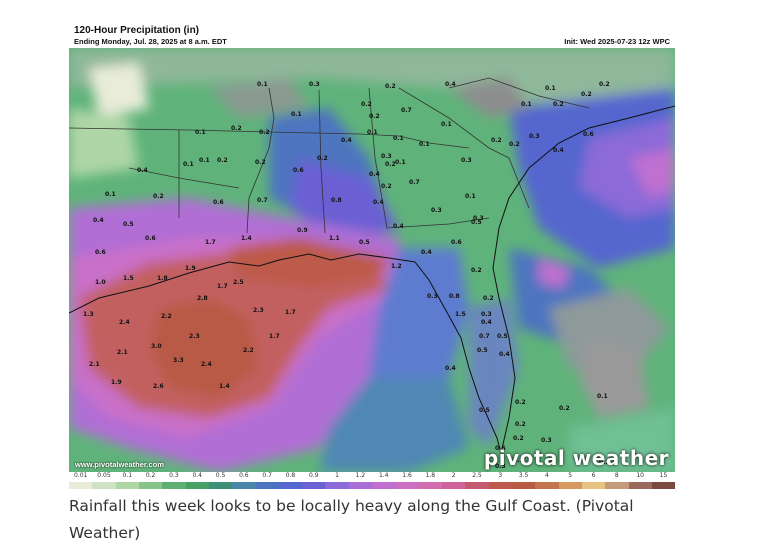 This screenshot has height=554, width=768. I want to click on scale-tick-label: 0.3, so click(174, 475).